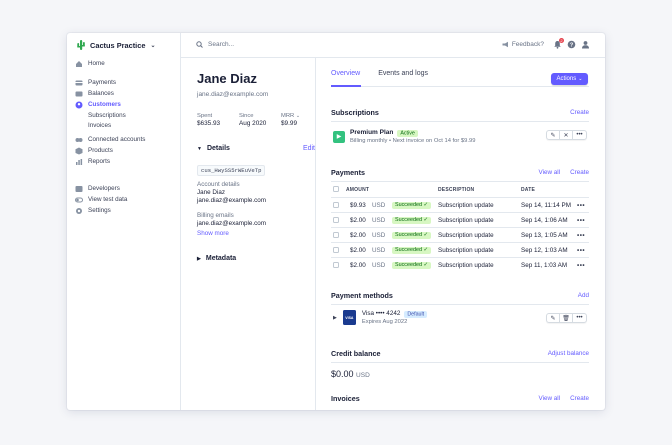  What do you see at coordinates (92, 161) in the screenshot?
I see `sidebar-item-reports: Reports` at bounding box center [92, 161].